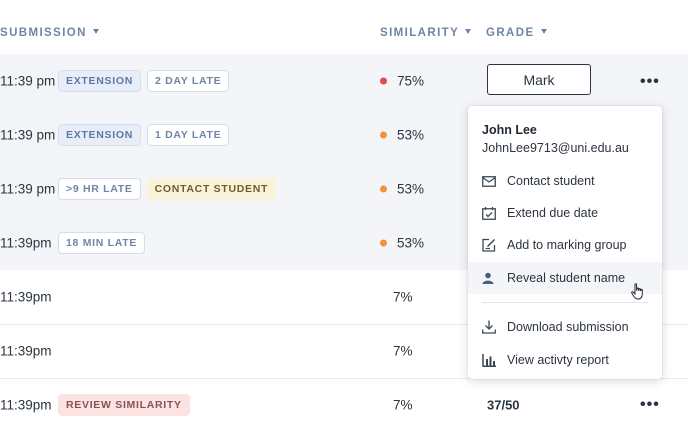 Image resolution: width=688 pixels, height=432 pixels. Describe the element at coordinates (144, 135) in the screenshot. I see `tag-group: EXTENSION 1 DAY LATE` at that location.